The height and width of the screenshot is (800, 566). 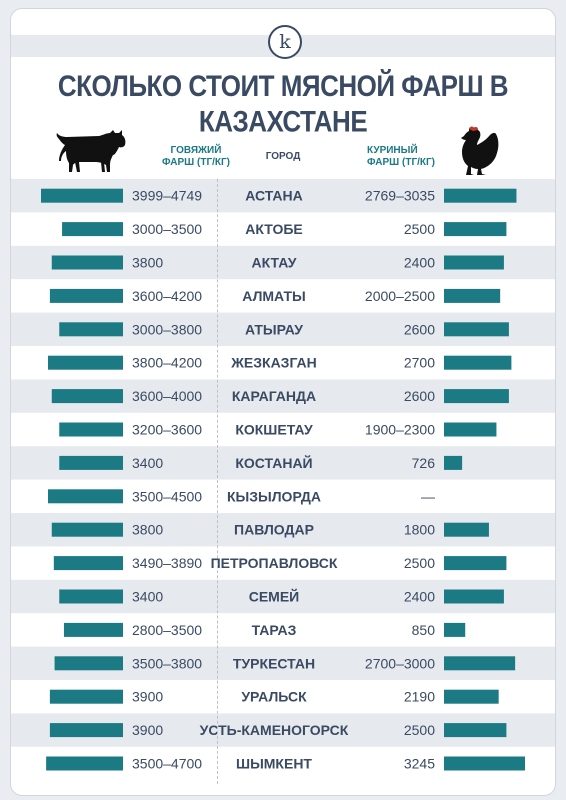 I want to click on chicken-price-label: 1800, so click(x=419, y=530).